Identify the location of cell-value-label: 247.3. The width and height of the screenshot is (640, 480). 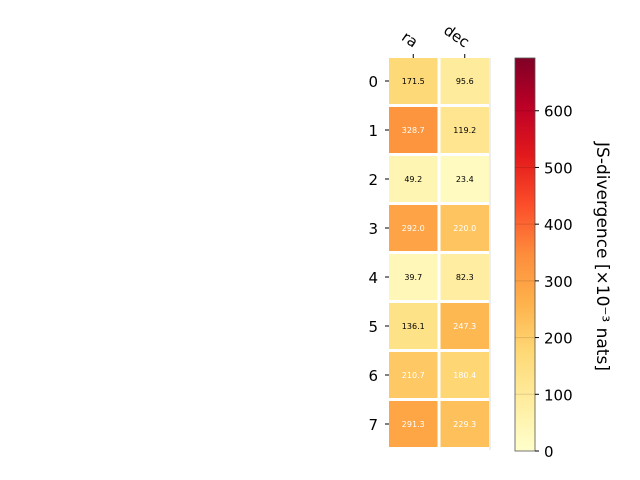
(464, 326).